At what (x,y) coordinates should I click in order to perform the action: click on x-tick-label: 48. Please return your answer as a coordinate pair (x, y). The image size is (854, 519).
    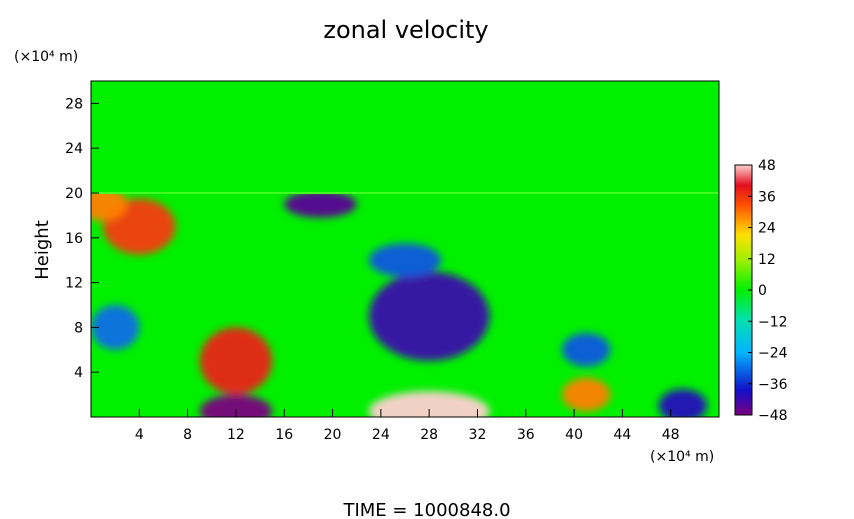
    Looking at the image, I should click on (671, 435).